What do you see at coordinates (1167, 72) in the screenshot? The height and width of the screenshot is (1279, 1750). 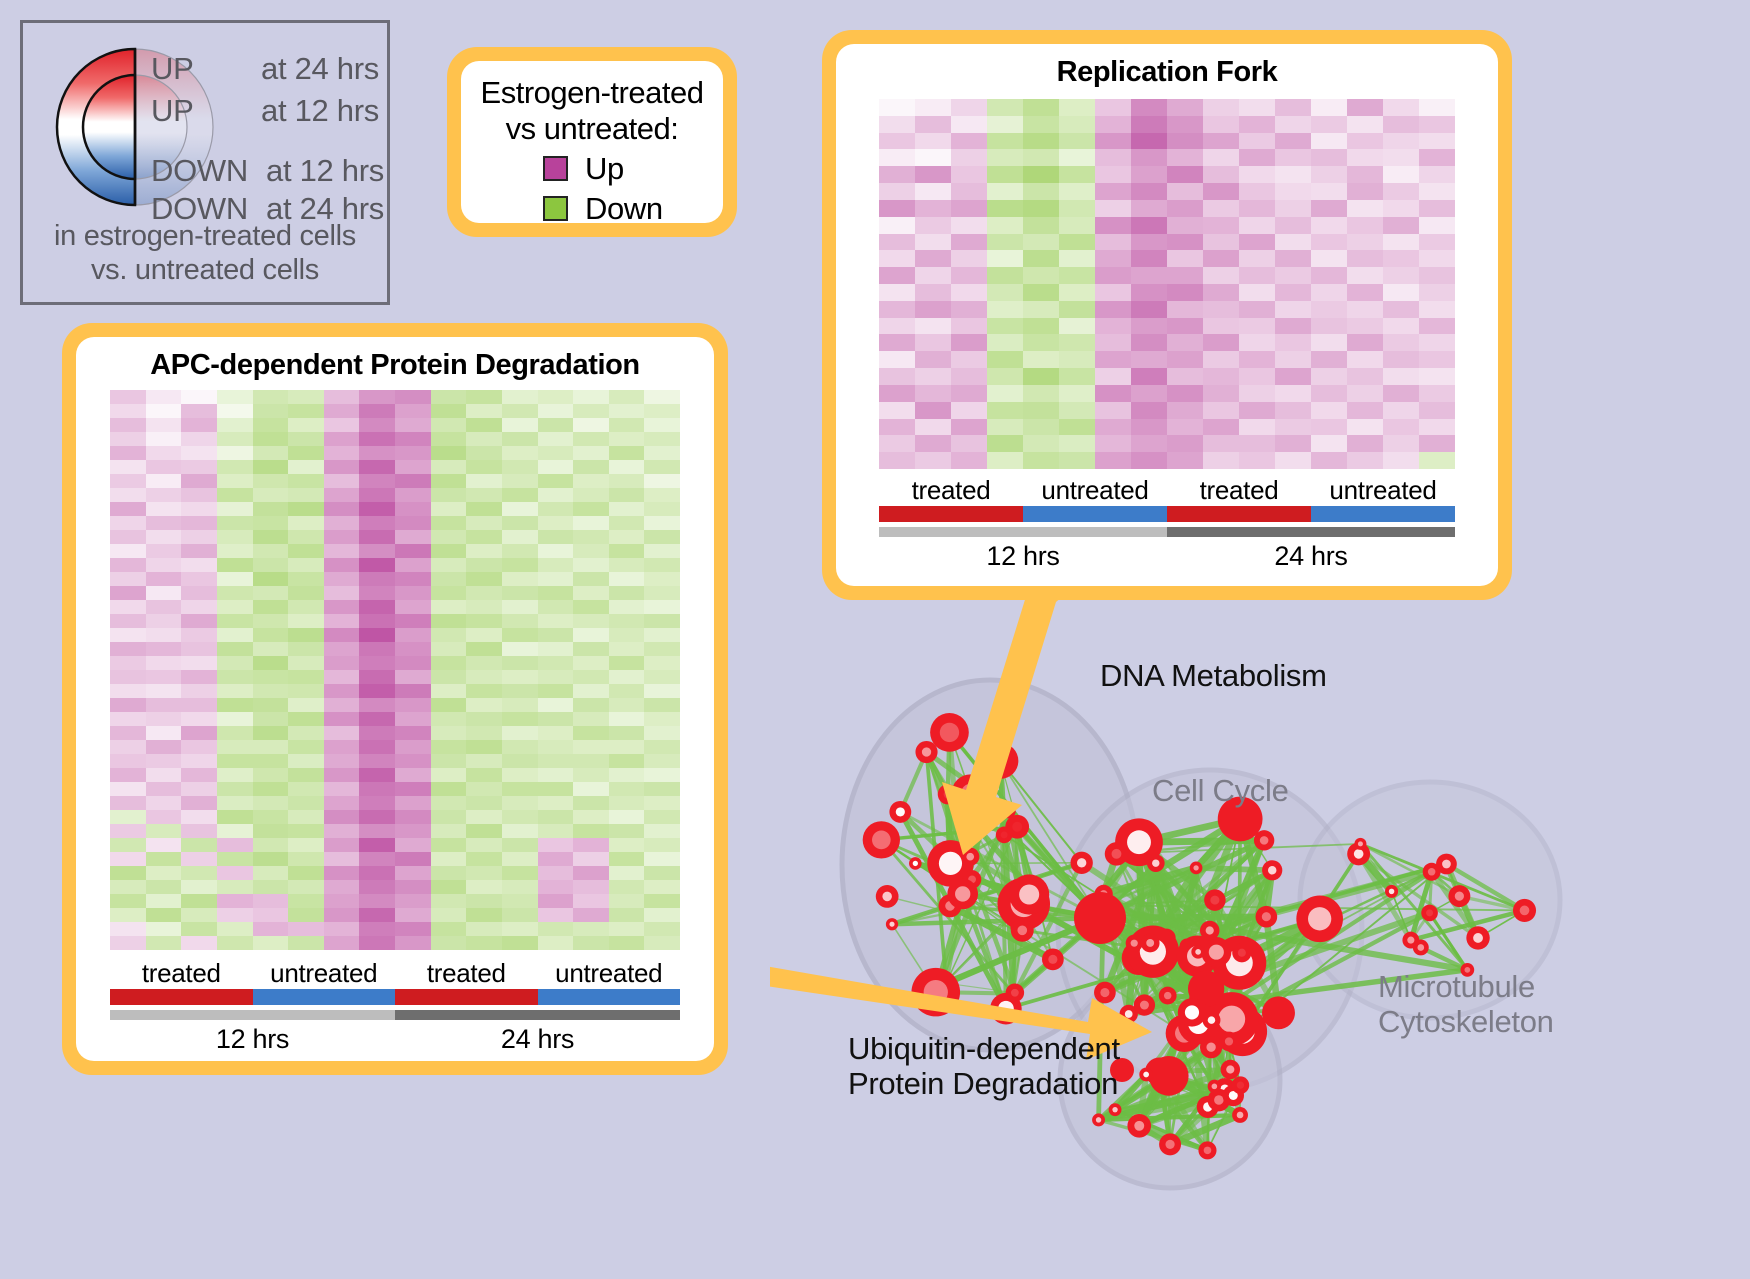 I see `replication-fork-title: Replication Fork` at bounding box center [1167, 72].